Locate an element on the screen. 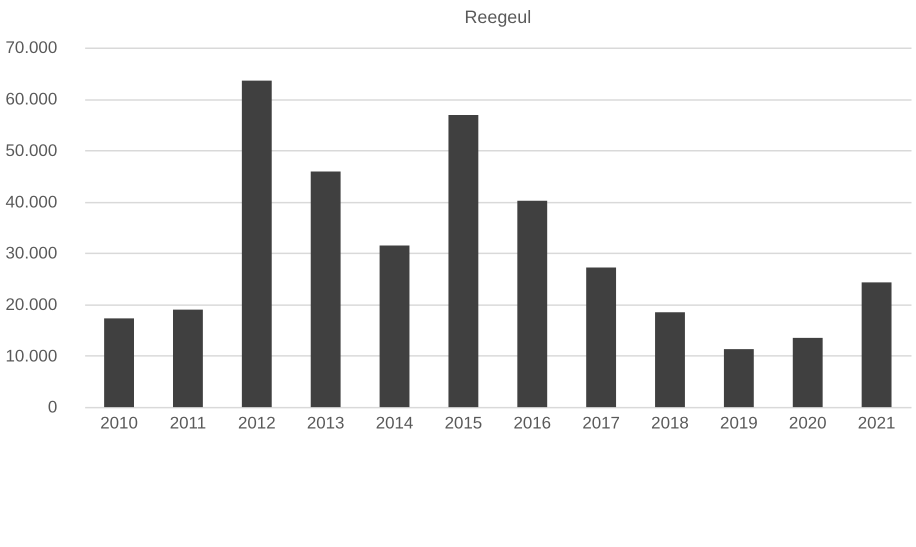 Image resolution: width=916 pixels, height=547 pixels. y-tick-label: 40.000 is located at coordinates (32, 202).